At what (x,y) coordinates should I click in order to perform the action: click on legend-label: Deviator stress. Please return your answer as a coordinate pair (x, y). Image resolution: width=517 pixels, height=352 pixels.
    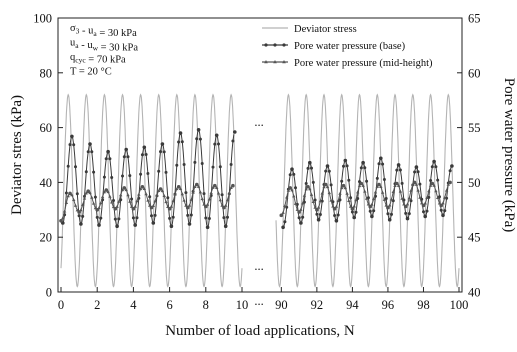
    Looking at the image, I should click on (325, 29).